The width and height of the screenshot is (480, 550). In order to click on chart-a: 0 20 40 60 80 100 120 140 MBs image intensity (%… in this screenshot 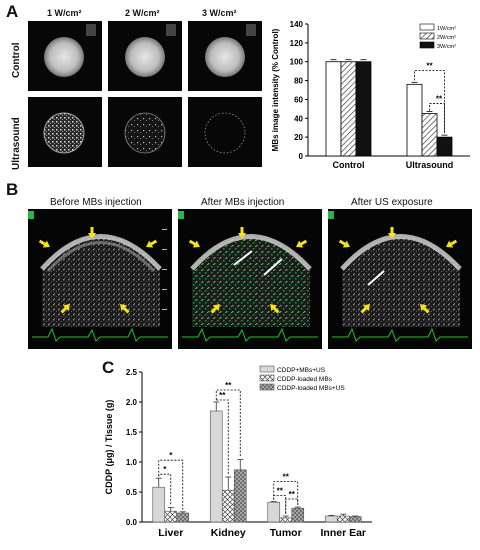, I will do `click(370, 95)`.